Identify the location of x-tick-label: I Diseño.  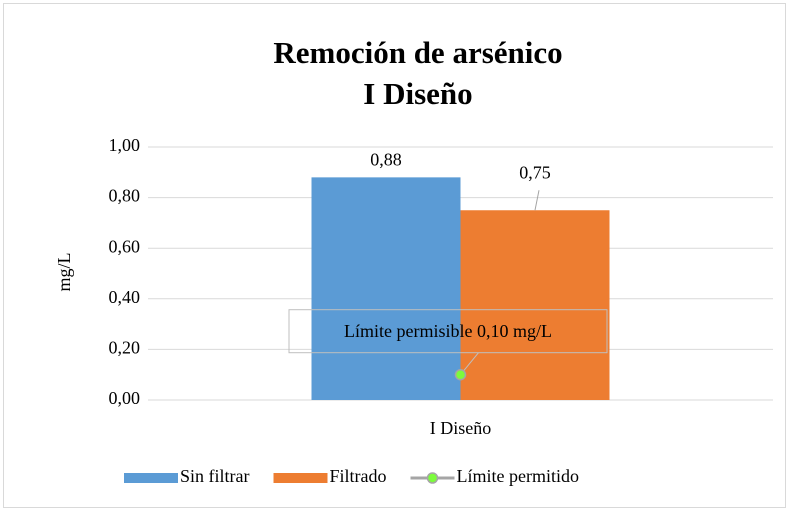
(461, 428).